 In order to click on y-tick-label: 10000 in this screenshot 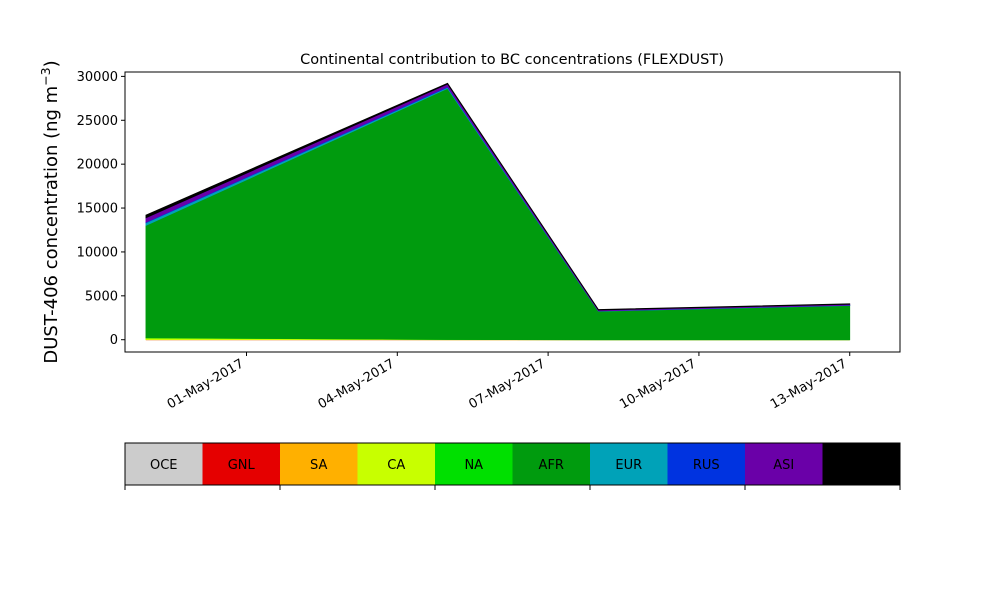, I will do `click(97, 252)`.